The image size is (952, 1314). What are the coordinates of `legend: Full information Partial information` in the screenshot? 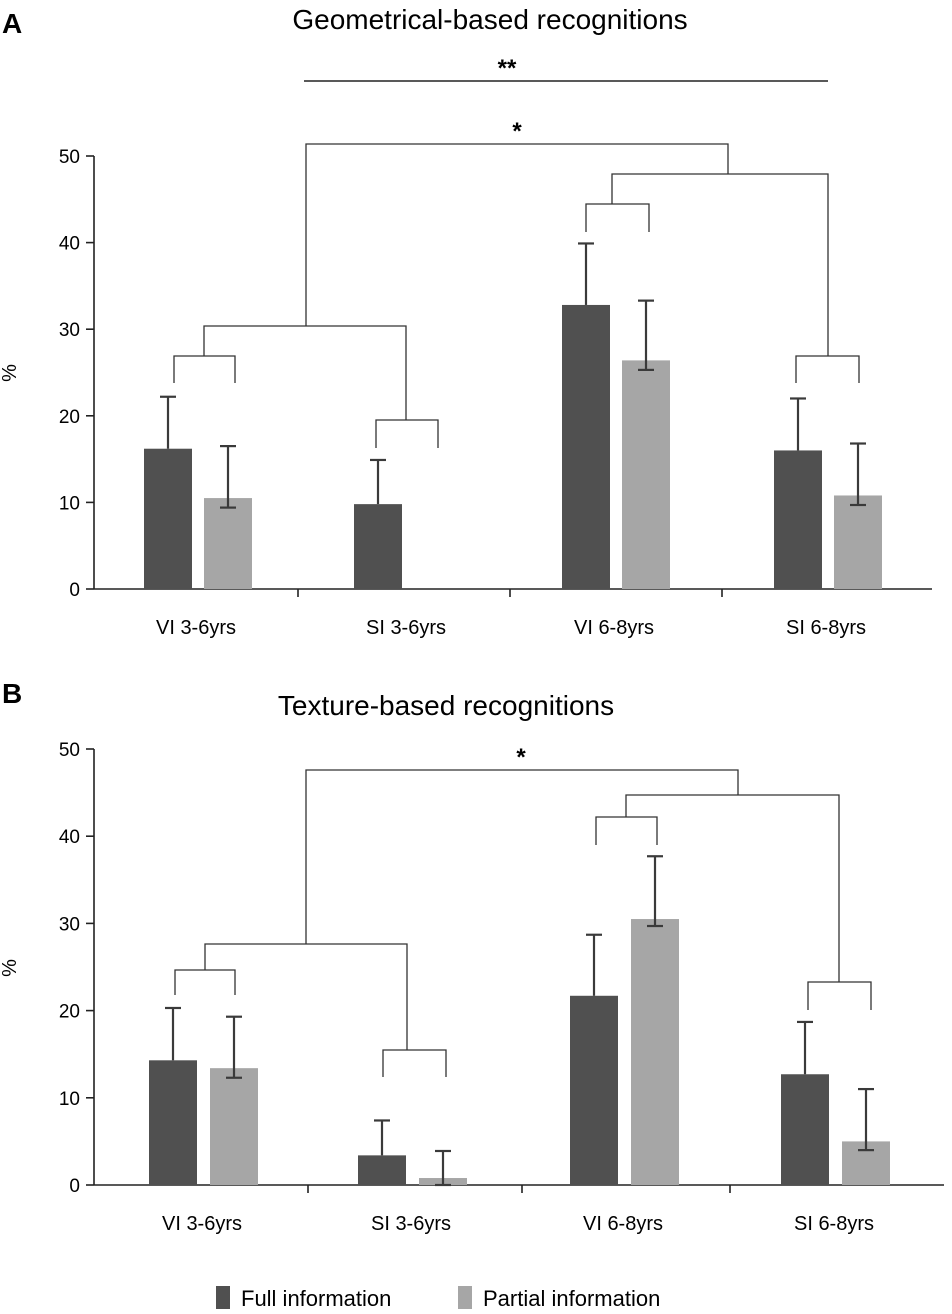 It's located at (438, 1298).